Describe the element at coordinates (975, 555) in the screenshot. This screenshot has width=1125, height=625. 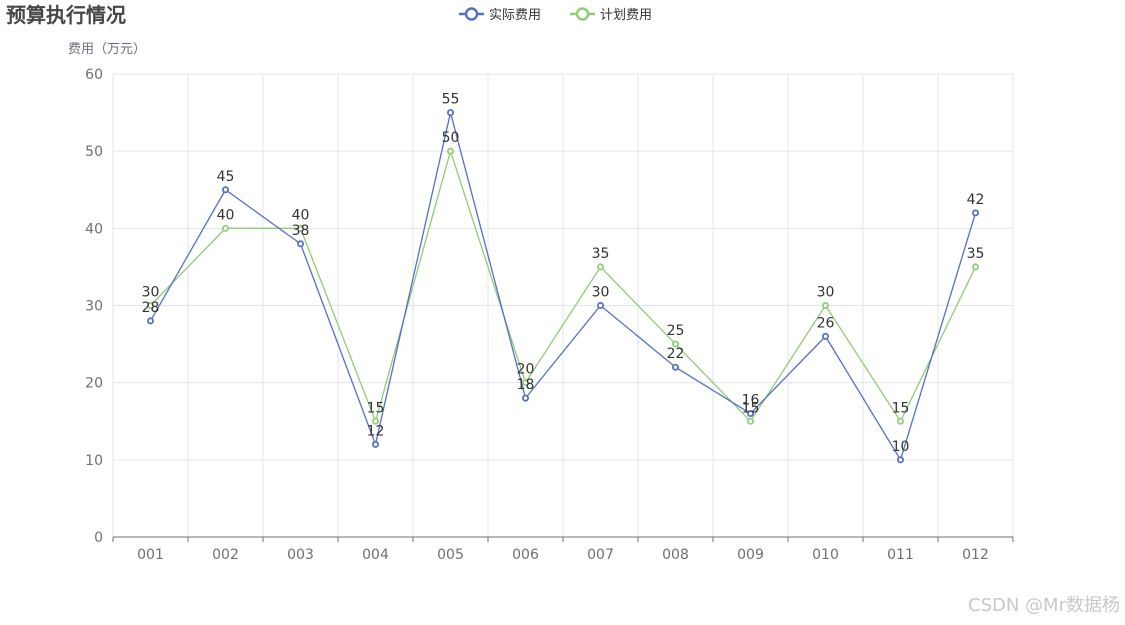
I see `x-tick-label: 012` at that location.